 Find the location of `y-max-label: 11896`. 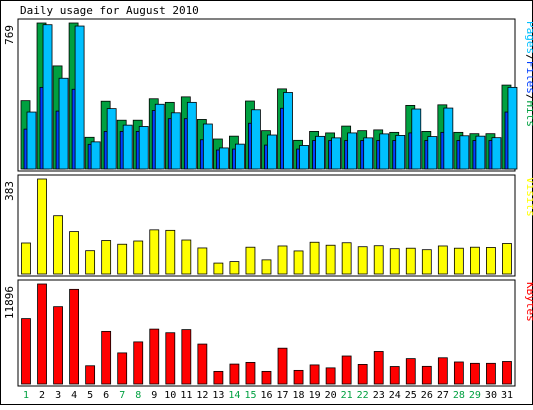

y-max-label: 11896 is located at coordinates (9, 302).